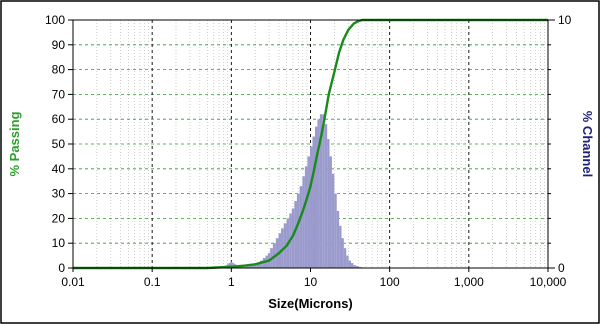  I want to click on x-tick-label: 1,000, so click(469, 282).